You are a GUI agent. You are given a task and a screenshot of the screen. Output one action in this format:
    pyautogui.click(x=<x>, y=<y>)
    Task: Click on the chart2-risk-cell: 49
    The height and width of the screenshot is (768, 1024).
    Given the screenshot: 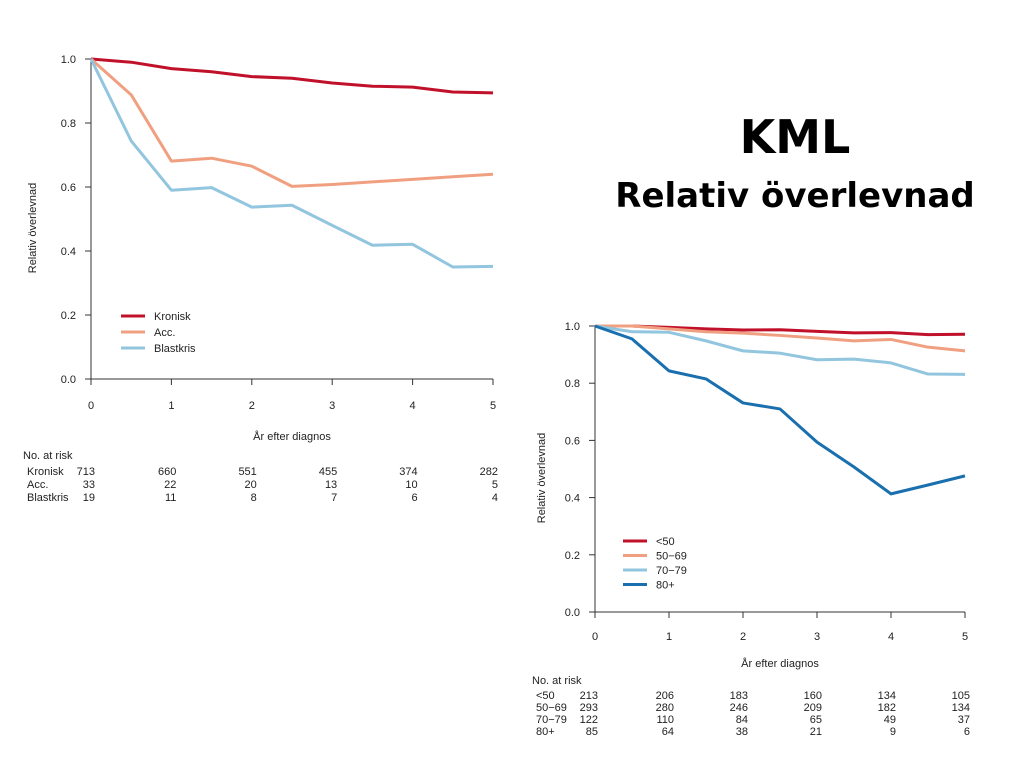 What is the action you would take?
    pyautogui.click(x=890, y=720)
    